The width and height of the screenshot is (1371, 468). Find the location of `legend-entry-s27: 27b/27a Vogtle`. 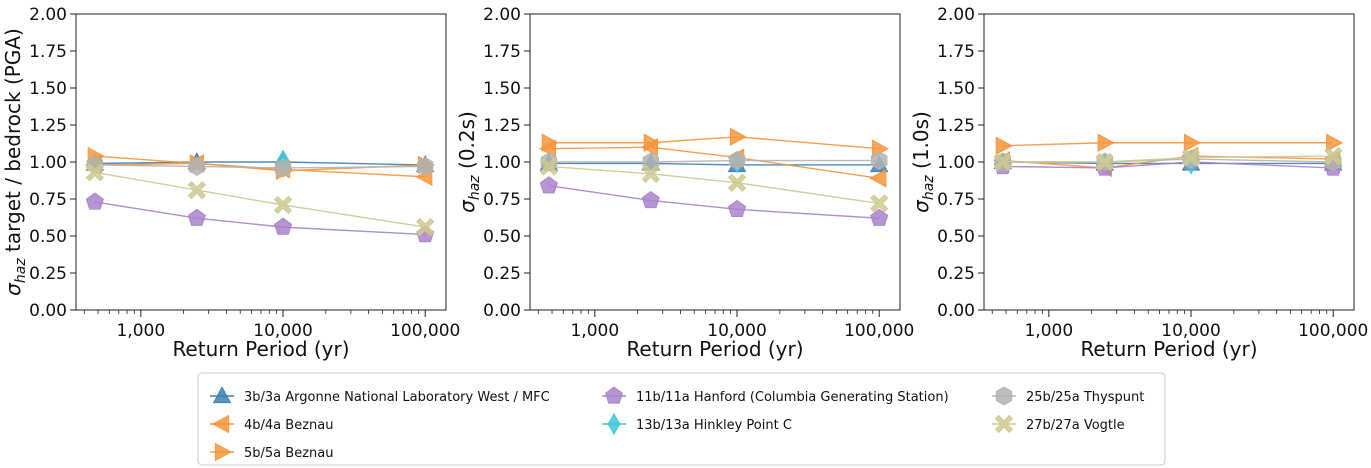

legend-entry-s27: 27b/27a Vogtle is located at coordinates (1058, 424).